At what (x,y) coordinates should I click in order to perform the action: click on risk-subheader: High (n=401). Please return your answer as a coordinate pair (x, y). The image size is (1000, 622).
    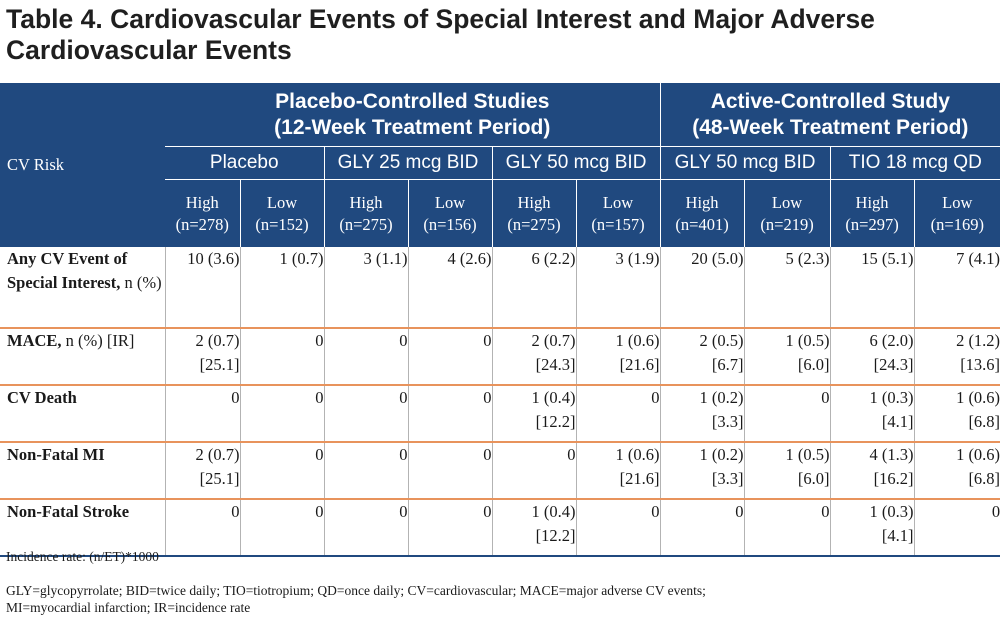
    Looking at the image, I should click on (702, 213).